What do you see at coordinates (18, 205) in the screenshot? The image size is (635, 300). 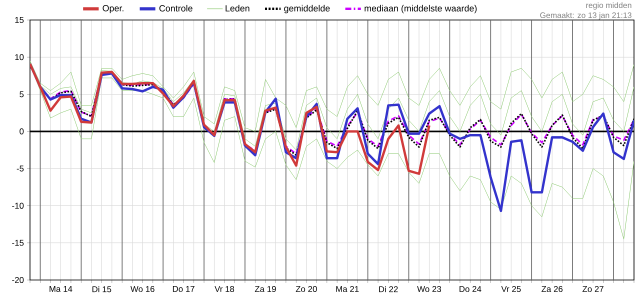 I see `y-tick-label: -10` at bounding box center [18, 205].